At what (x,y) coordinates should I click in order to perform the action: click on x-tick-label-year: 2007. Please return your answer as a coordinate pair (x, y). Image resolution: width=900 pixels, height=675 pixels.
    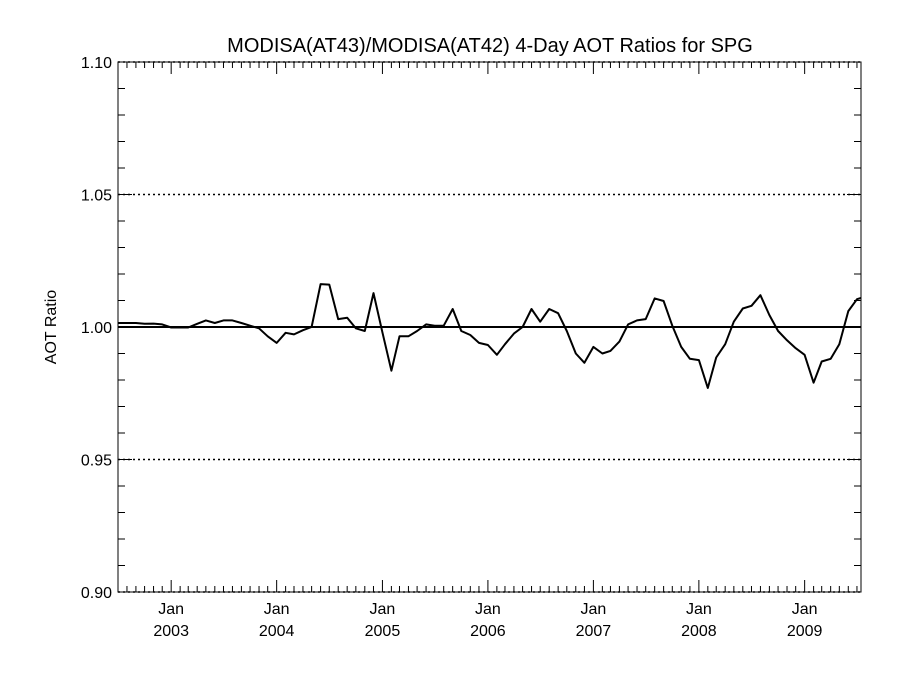
    Looking at the image, I should click on (594, 631).